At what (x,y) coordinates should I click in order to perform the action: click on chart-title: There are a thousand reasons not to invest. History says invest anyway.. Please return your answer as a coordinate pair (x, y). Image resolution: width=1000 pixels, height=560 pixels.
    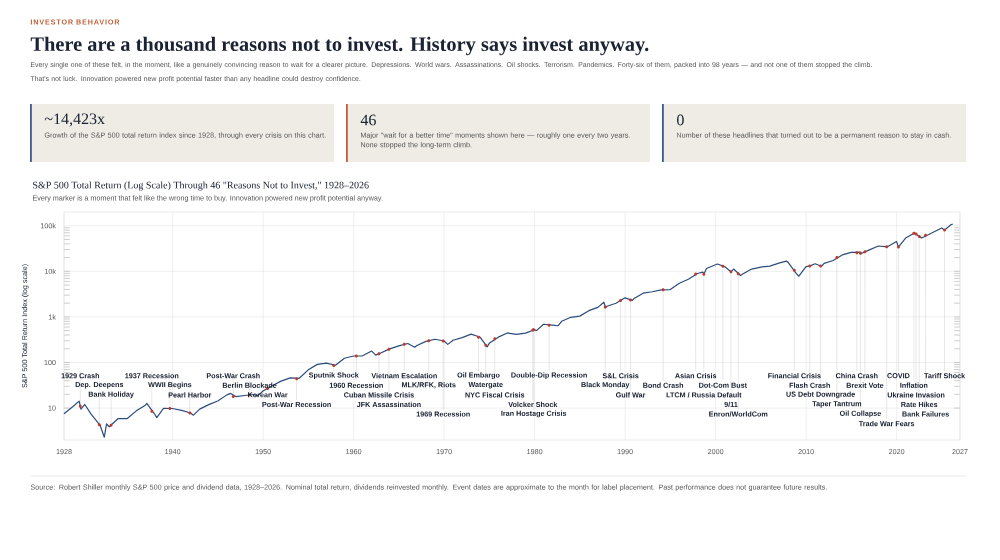
    Looking at the image, I should click on (339, 46).